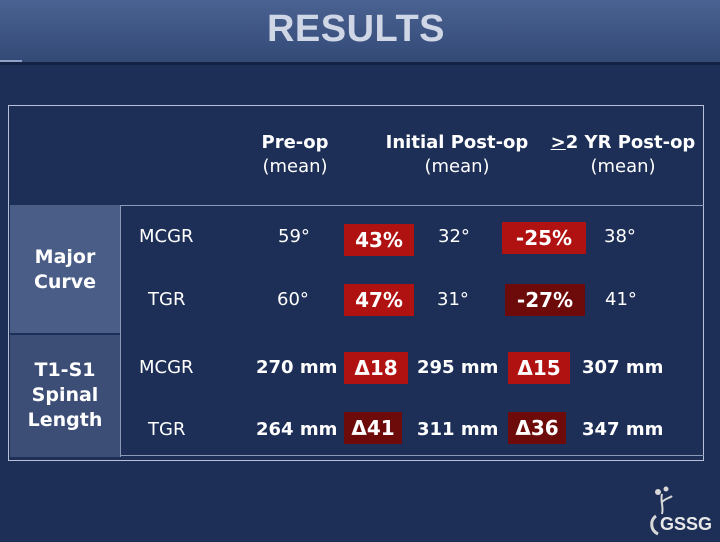 Image resolution: width=720 pixels, height=542 pixels. What do you see at coordinates (623, 166) in the screenshot?
I see `header-two-year-sub: (mean)` at bounding box center [623, 166].